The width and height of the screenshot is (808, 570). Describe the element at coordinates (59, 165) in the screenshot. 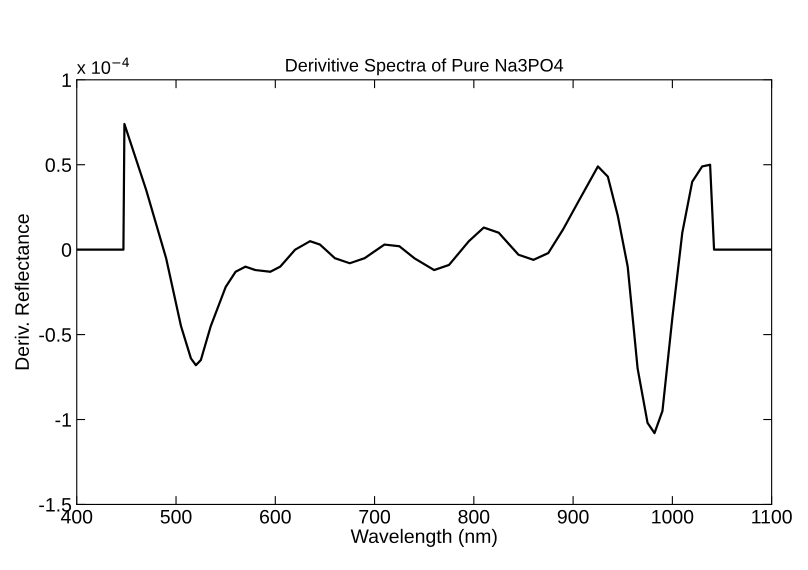

I see `y-tick-label: 0.5` at that location.